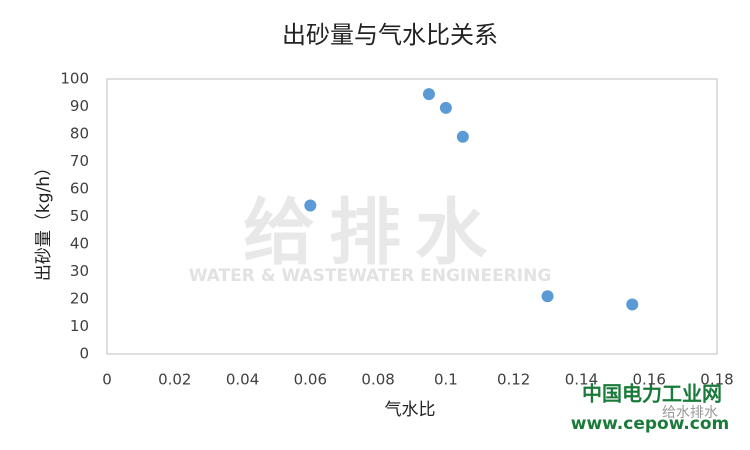  I want to click on y-tick-label: 60, so click(79, 189).